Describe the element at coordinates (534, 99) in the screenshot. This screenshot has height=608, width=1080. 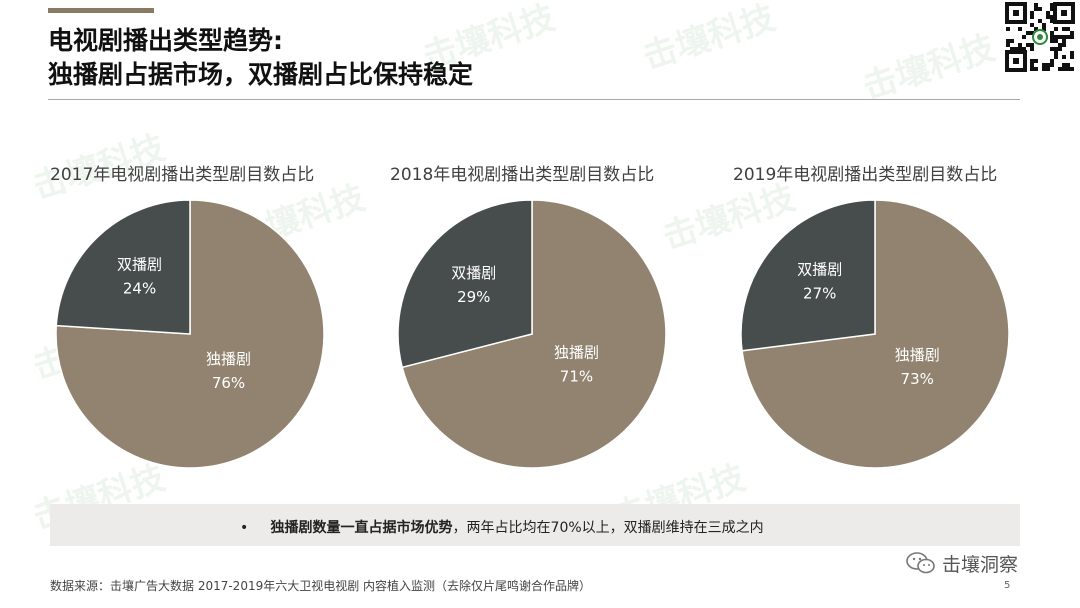
I see `title-divider` at that location.